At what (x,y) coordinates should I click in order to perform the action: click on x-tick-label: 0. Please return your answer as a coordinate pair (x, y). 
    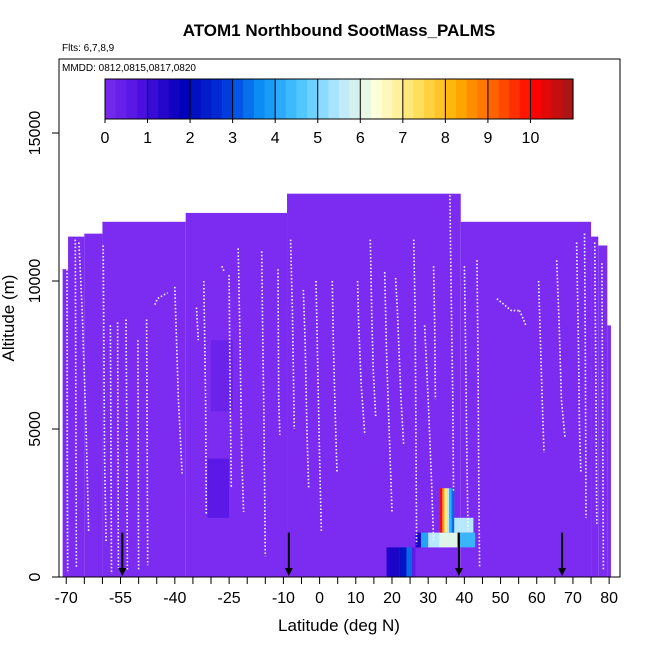
    Looking at the image, I should click on (319, 598).